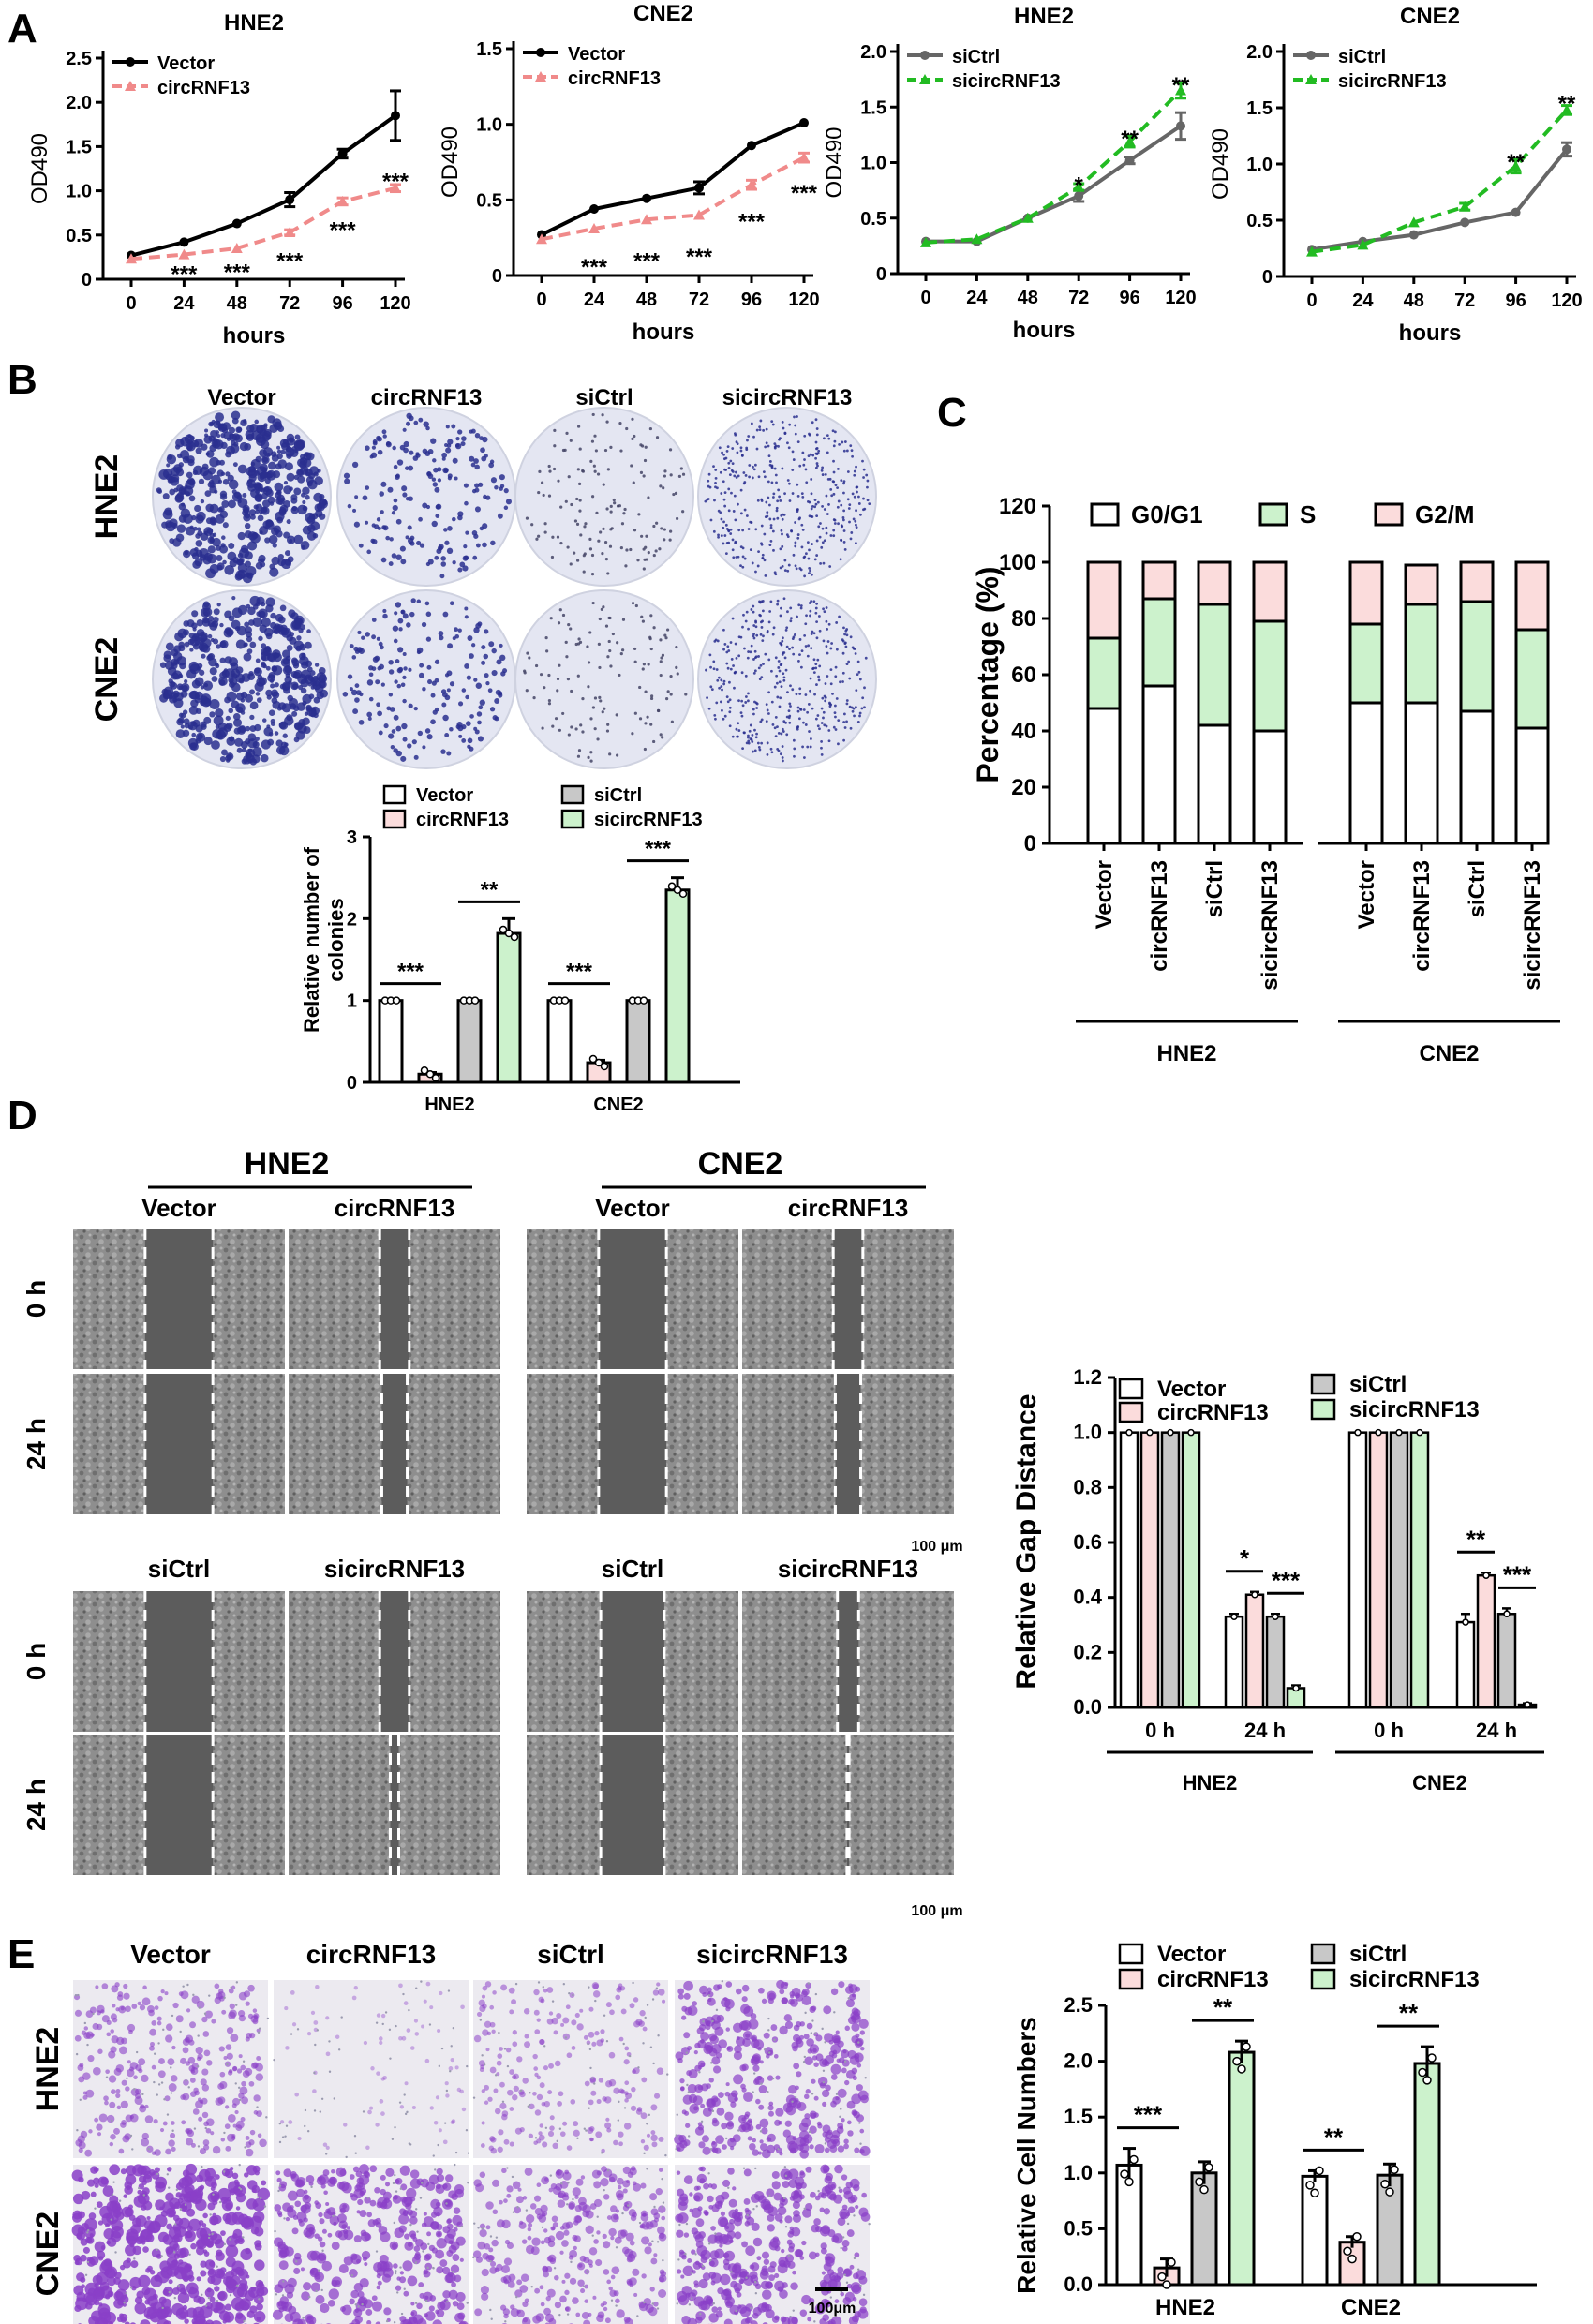 This screenshot has width=1593, height=2324. I want to click on group-label: HNE2, so click(449, 1105).